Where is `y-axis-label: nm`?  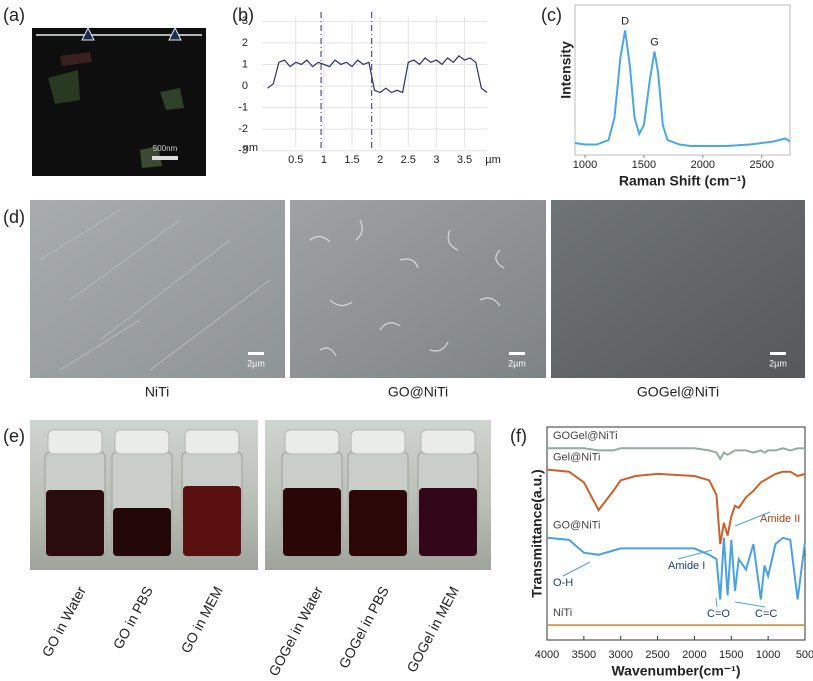
y-axis-label: nm is located at coordinates (250, 148).